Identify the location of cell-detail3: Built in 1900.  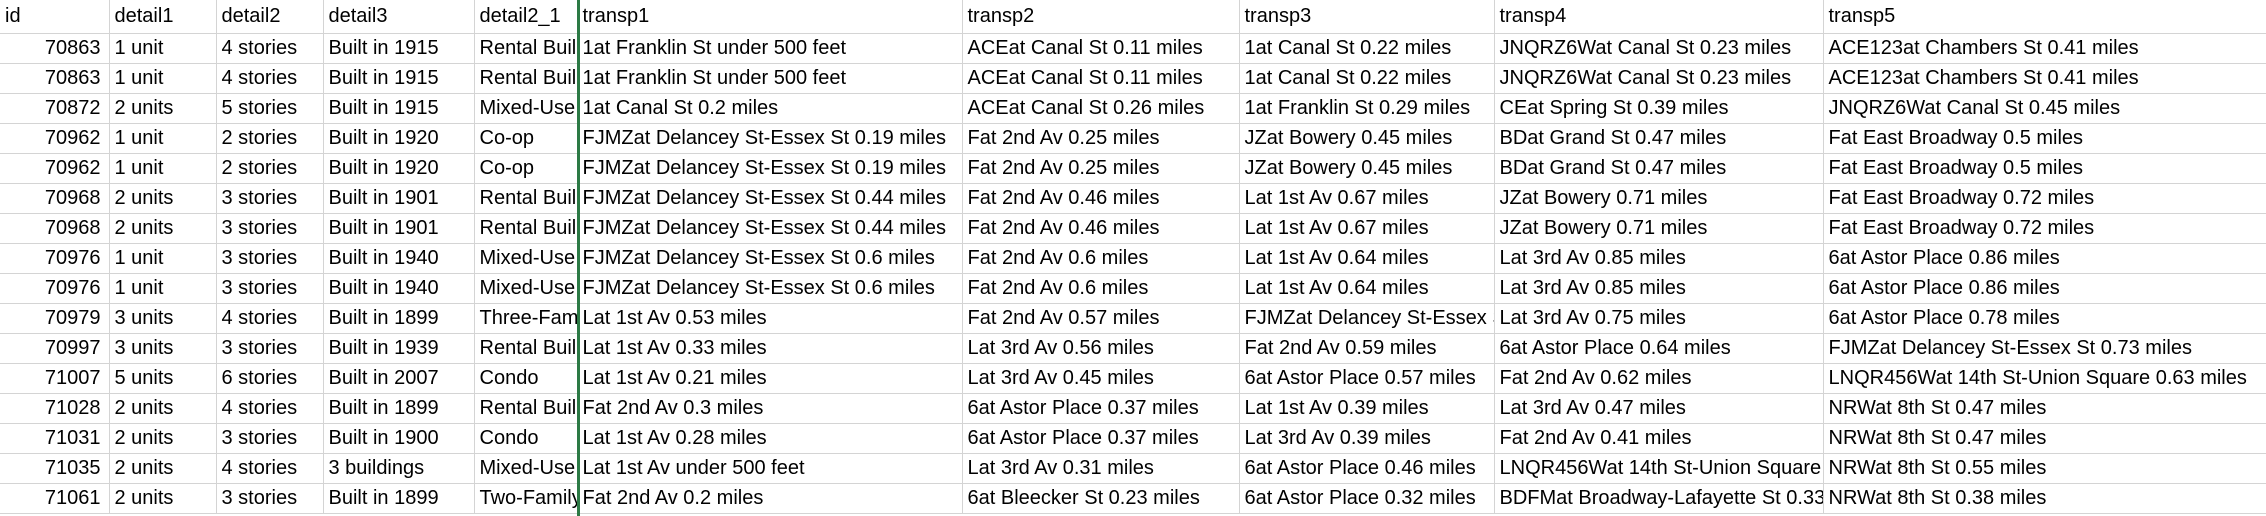
(399, 438).